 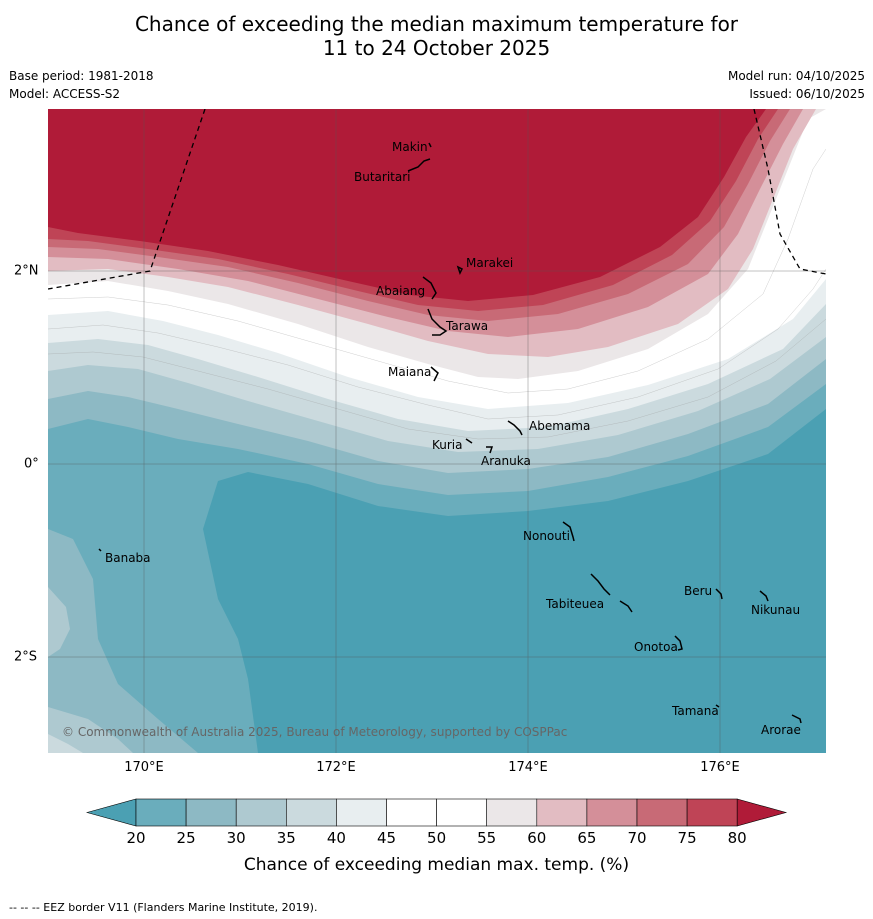 I want to click on label-aranuka: Aranuka, so click(x=506, y=461).